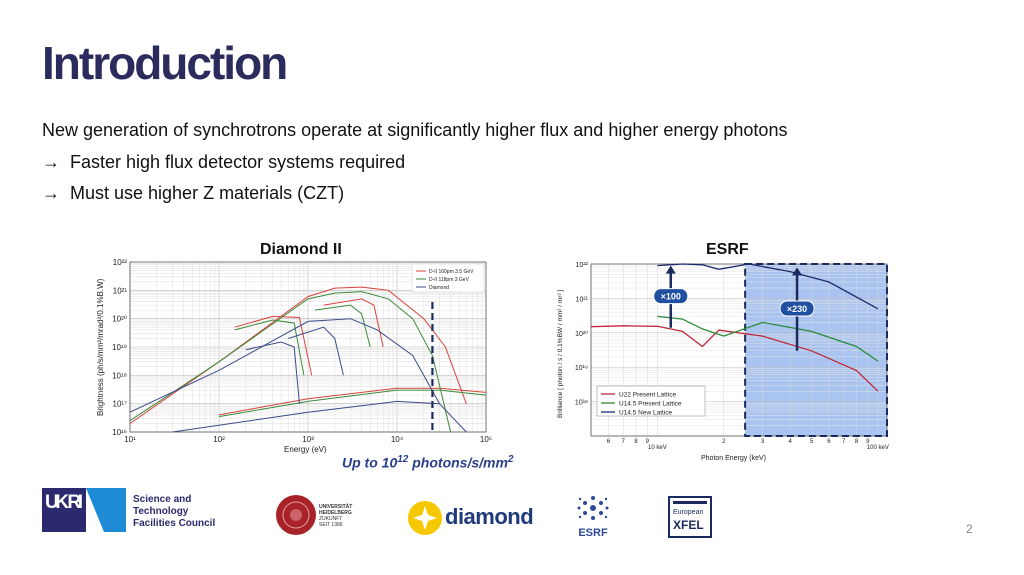 The image size is (1024, 575). What do you see at coordinates (650, 404) in the screenshot?
I see `chart2-legend-label: U14.5 Present Lattice` at bounding box center [650, 404].